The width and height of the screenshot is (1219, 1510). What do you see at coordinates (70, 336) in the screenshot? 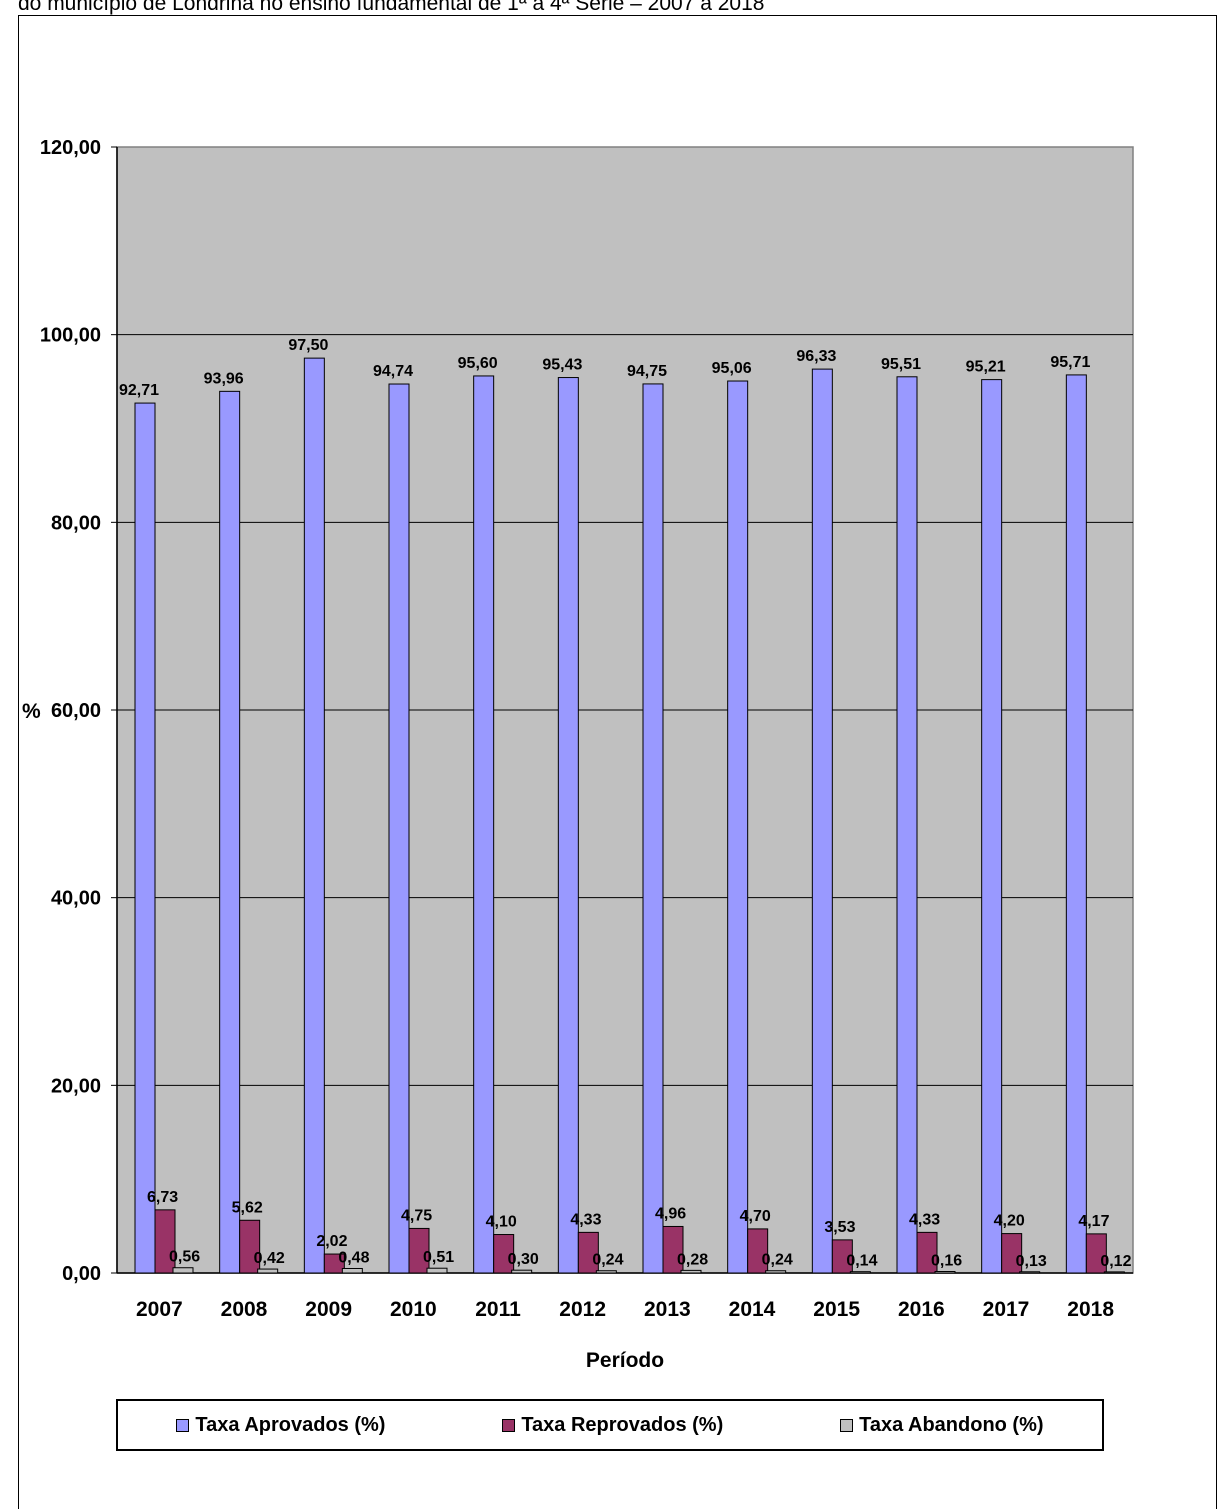
I see `y-tick-label: 100,00` at bounding box center [70, 336].